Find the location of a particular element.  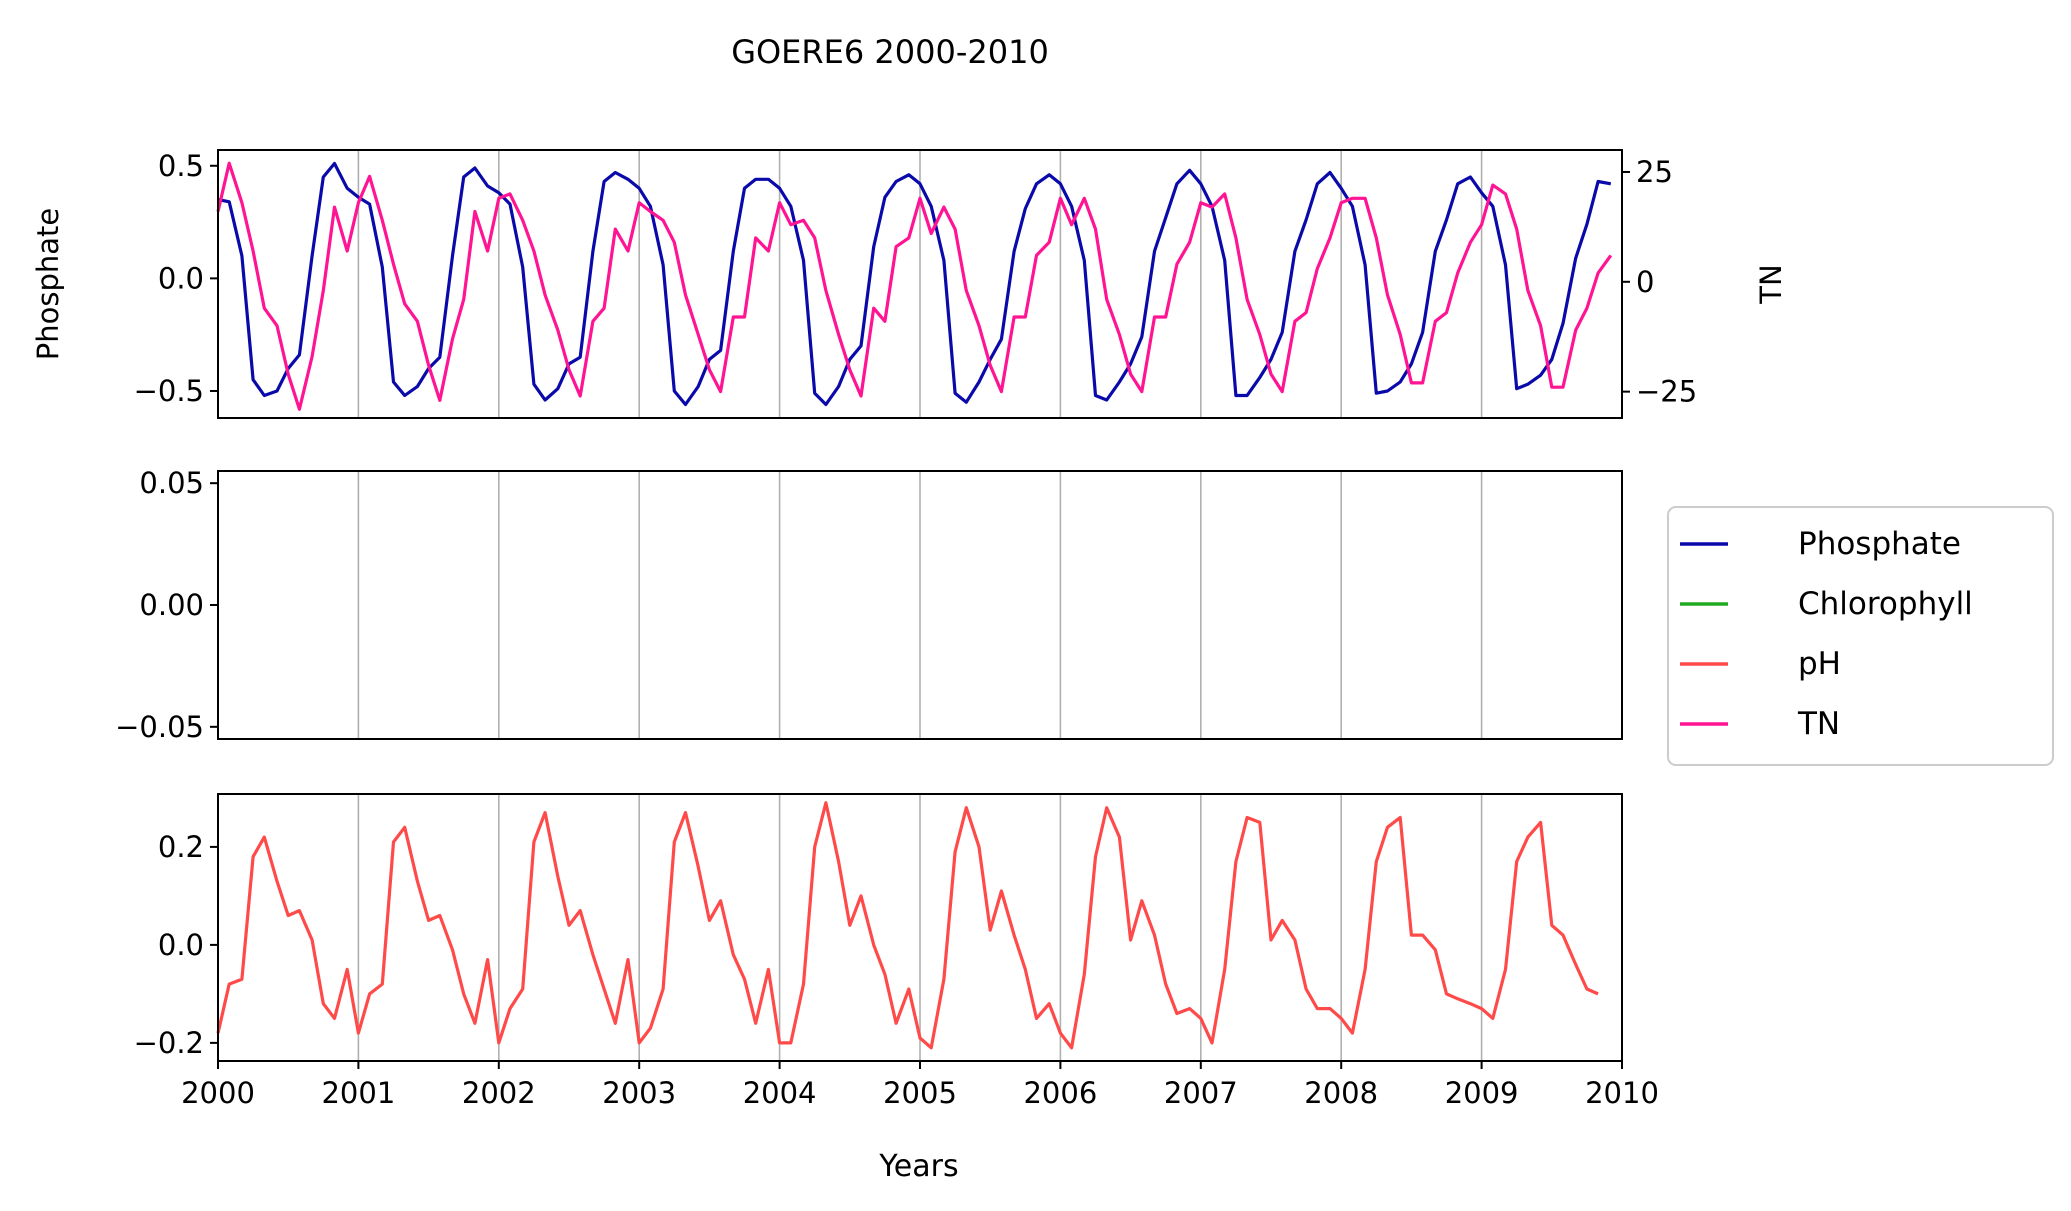

legend: Phosphate Chlorophyll pH TN is located at coordinates (1860, 636).